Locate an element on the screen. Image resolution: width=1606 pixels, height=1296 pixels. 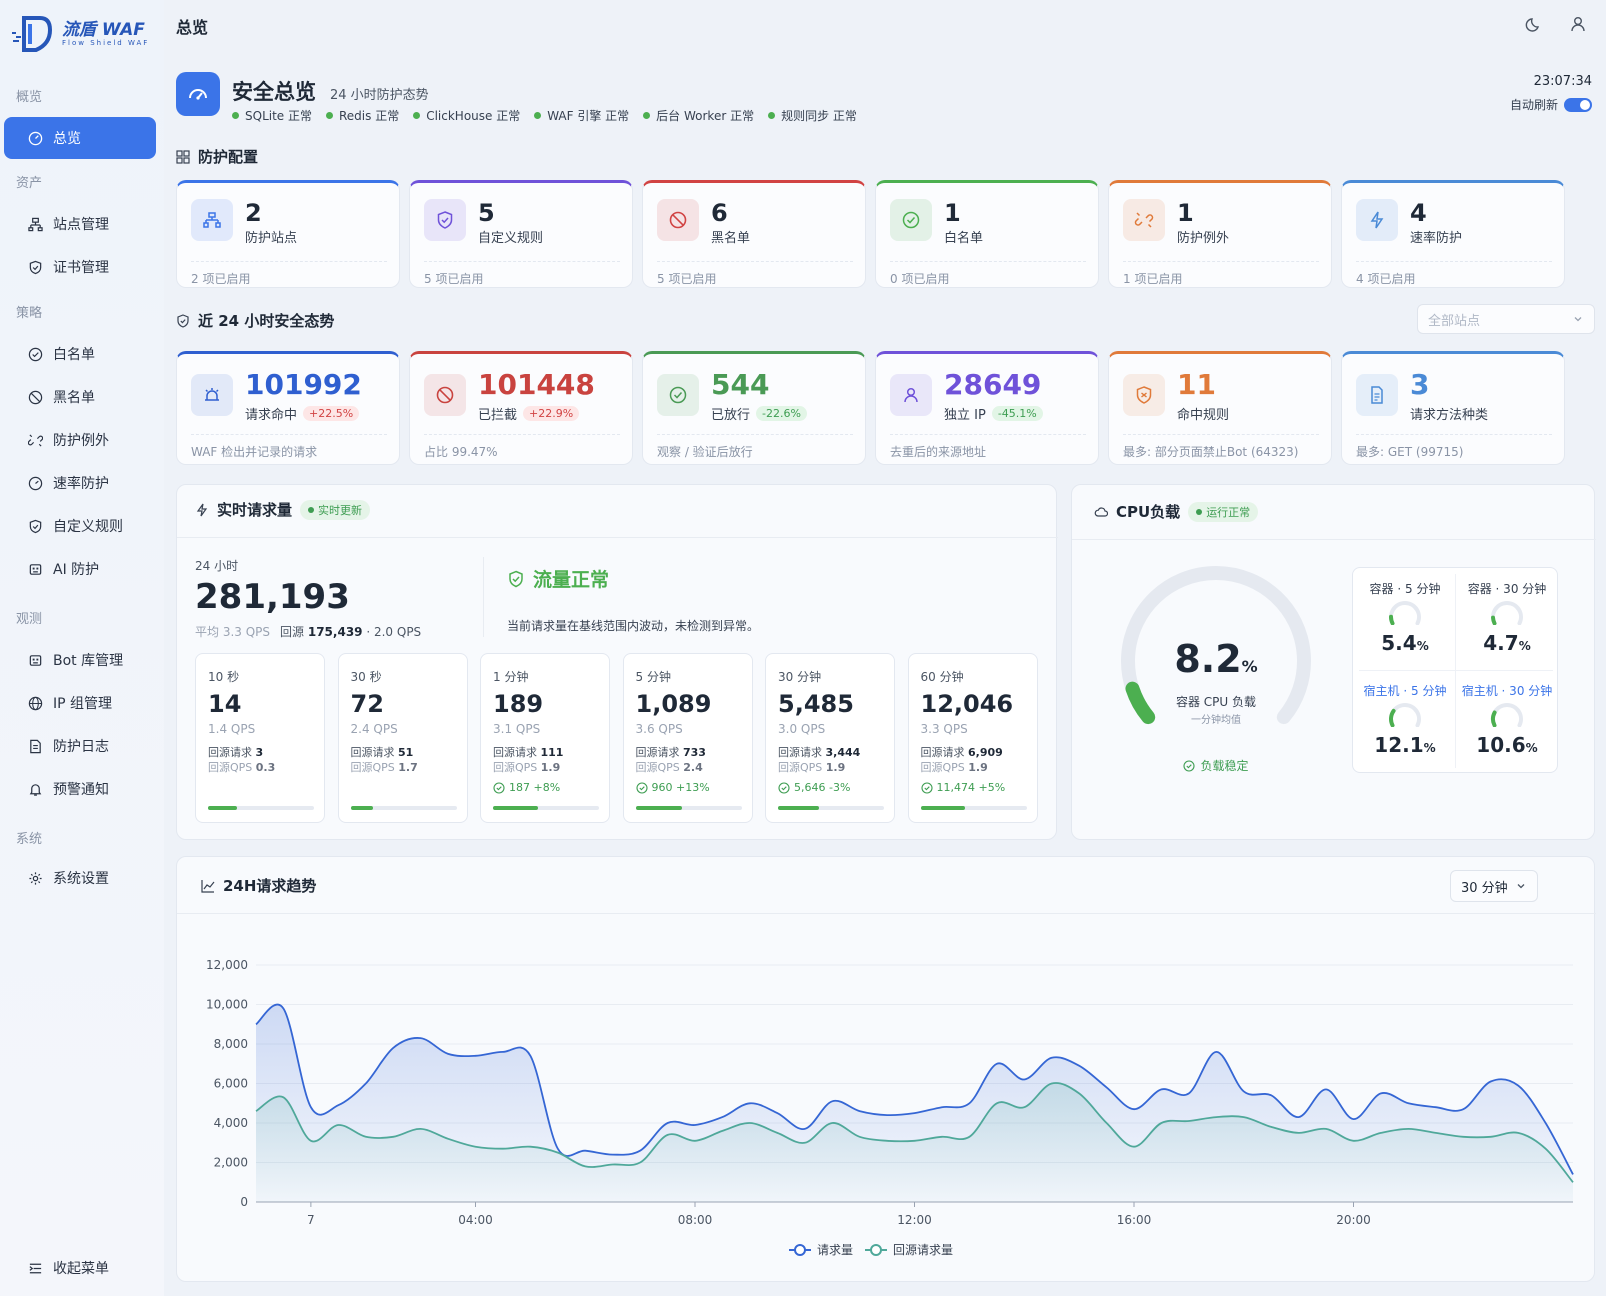
config-section-title: 防护配置 is located at coordinates (217, 156).